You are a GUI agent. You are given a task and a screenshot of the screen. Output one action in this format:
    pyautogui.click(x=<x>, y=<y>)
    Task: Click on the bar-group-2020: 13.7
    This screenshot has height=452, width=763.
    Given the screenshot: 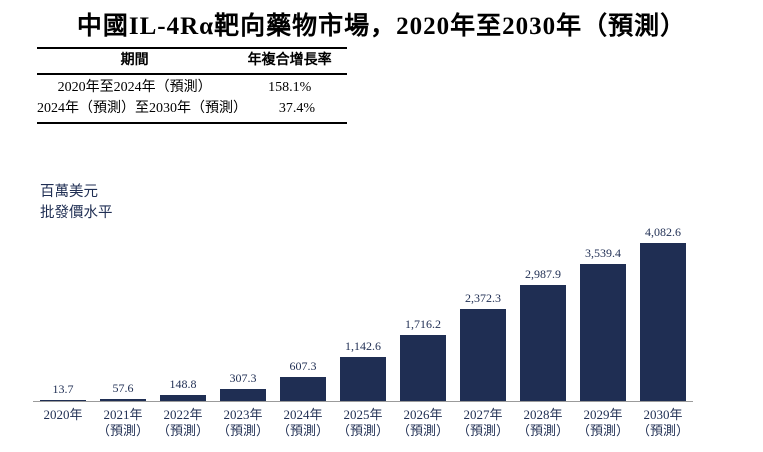 What is the action you would take?
    pyautogui.click(x=63, y=391)
    